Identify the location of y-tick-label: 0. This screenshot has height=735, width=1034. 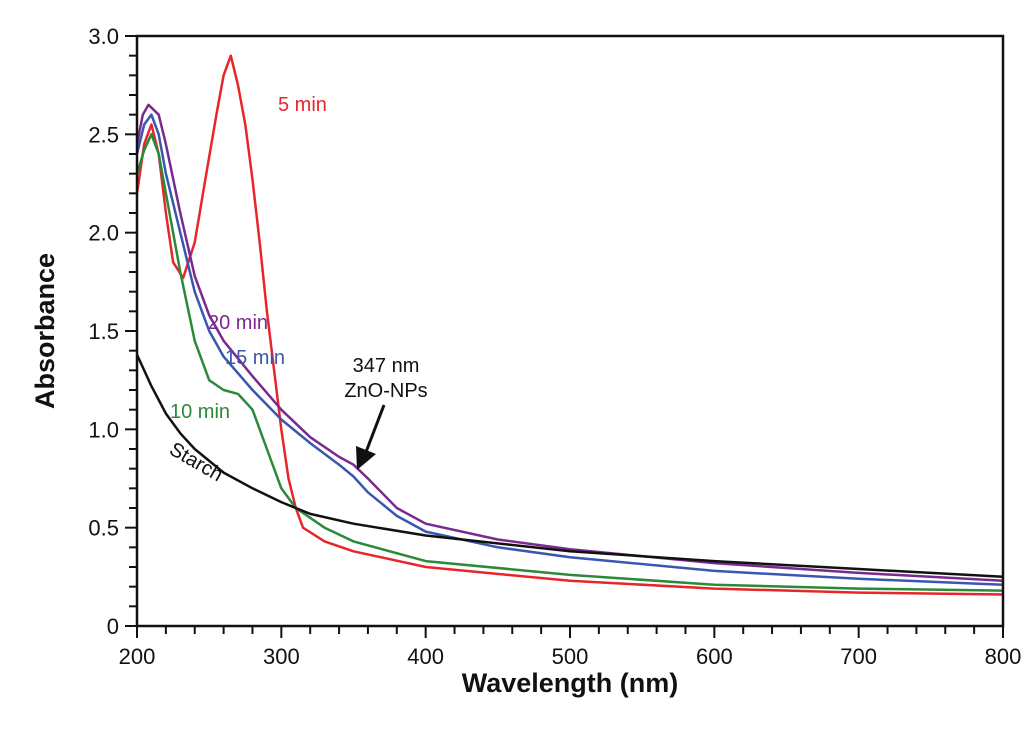
(113, 626).